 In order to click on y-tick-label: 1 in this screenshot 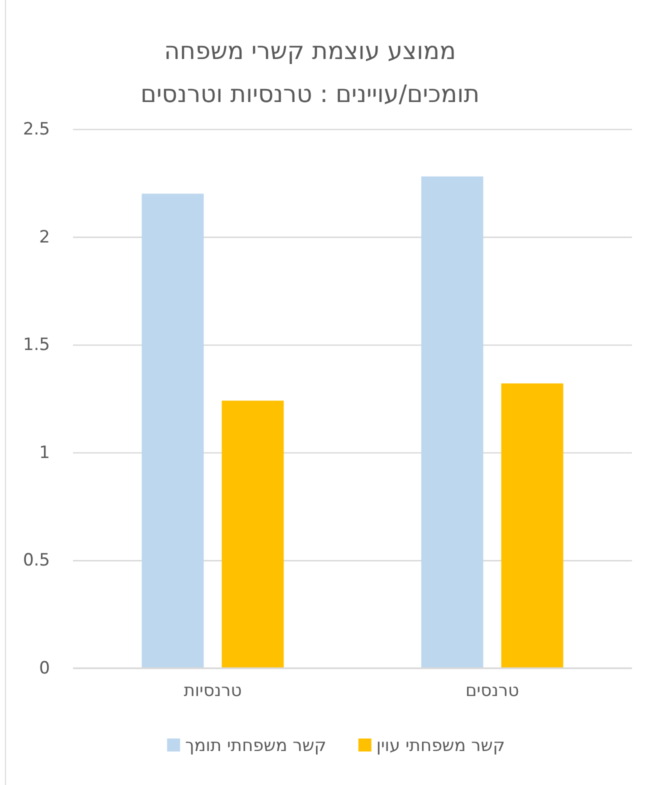, I will do `click(44, 452)`.